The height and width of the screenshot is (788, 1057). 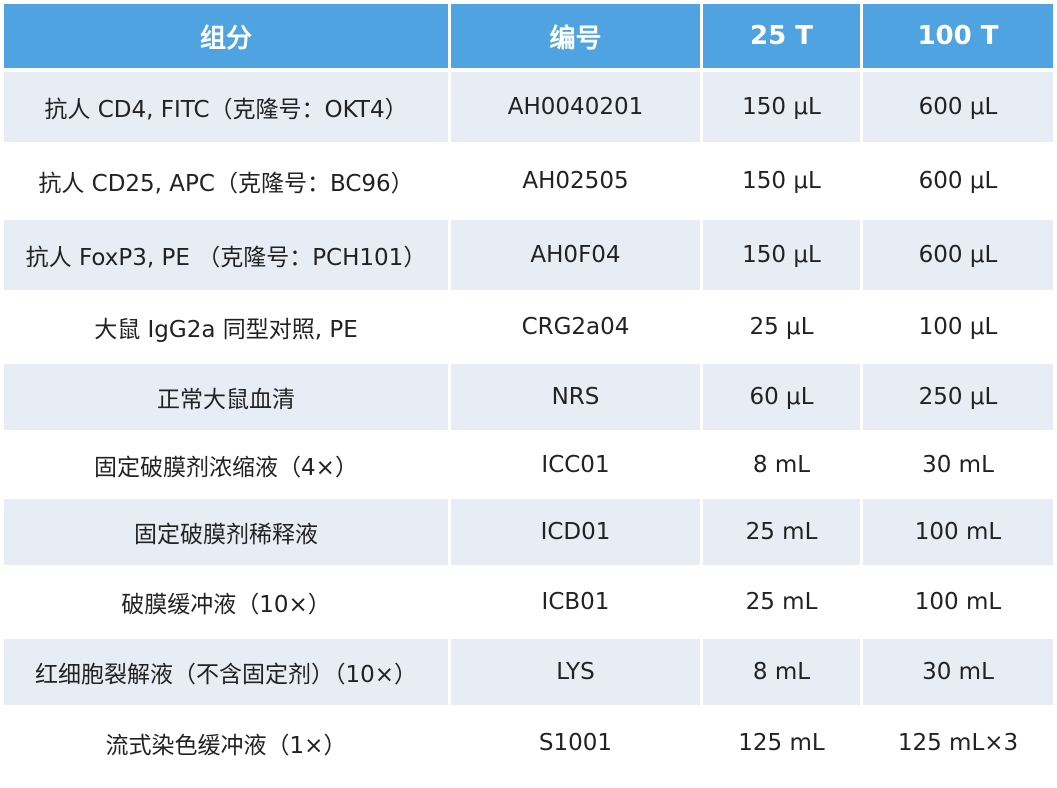 I want to click on header-25t: 25 T, so click(x=781, y=36).